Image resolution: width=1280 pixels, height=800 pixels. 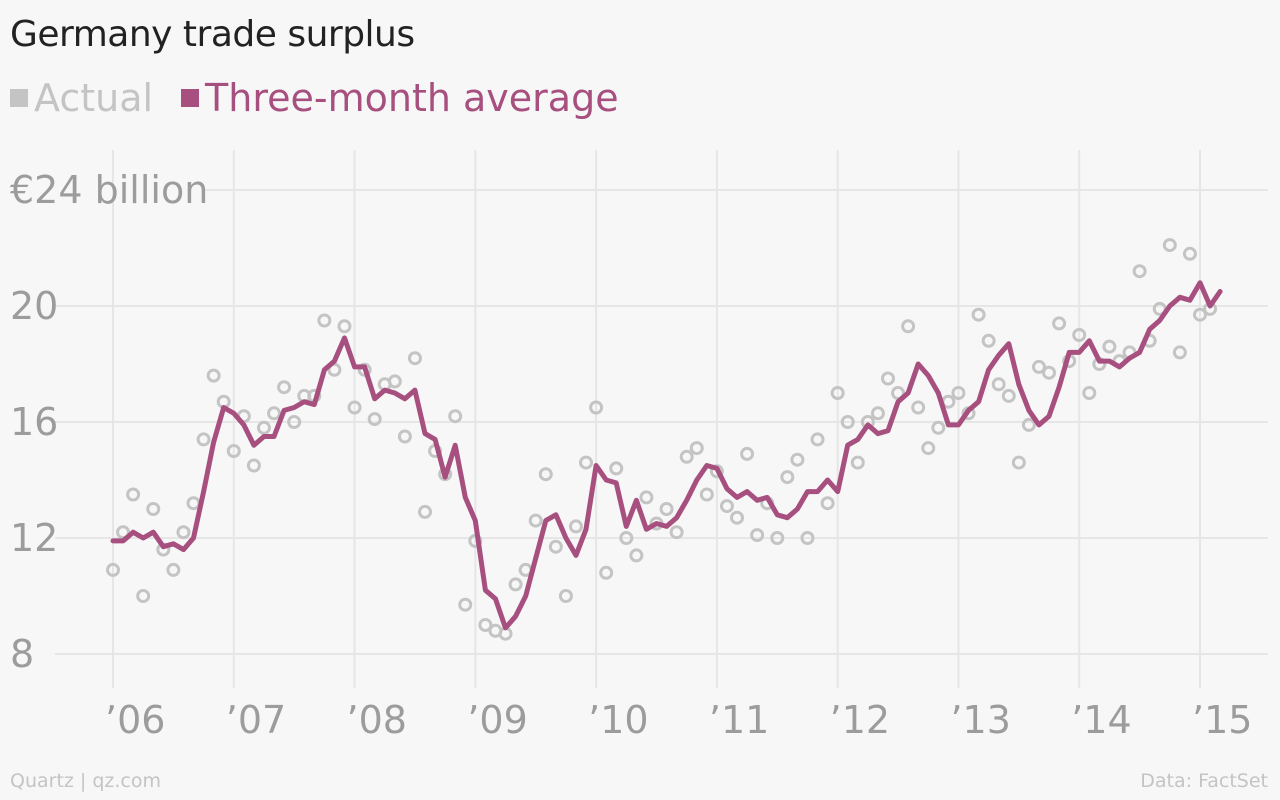 What do you see at coordinates (860, 720) in the screenshot?
I see `x-tick-label: ’12` at bounding box center [860, 720].